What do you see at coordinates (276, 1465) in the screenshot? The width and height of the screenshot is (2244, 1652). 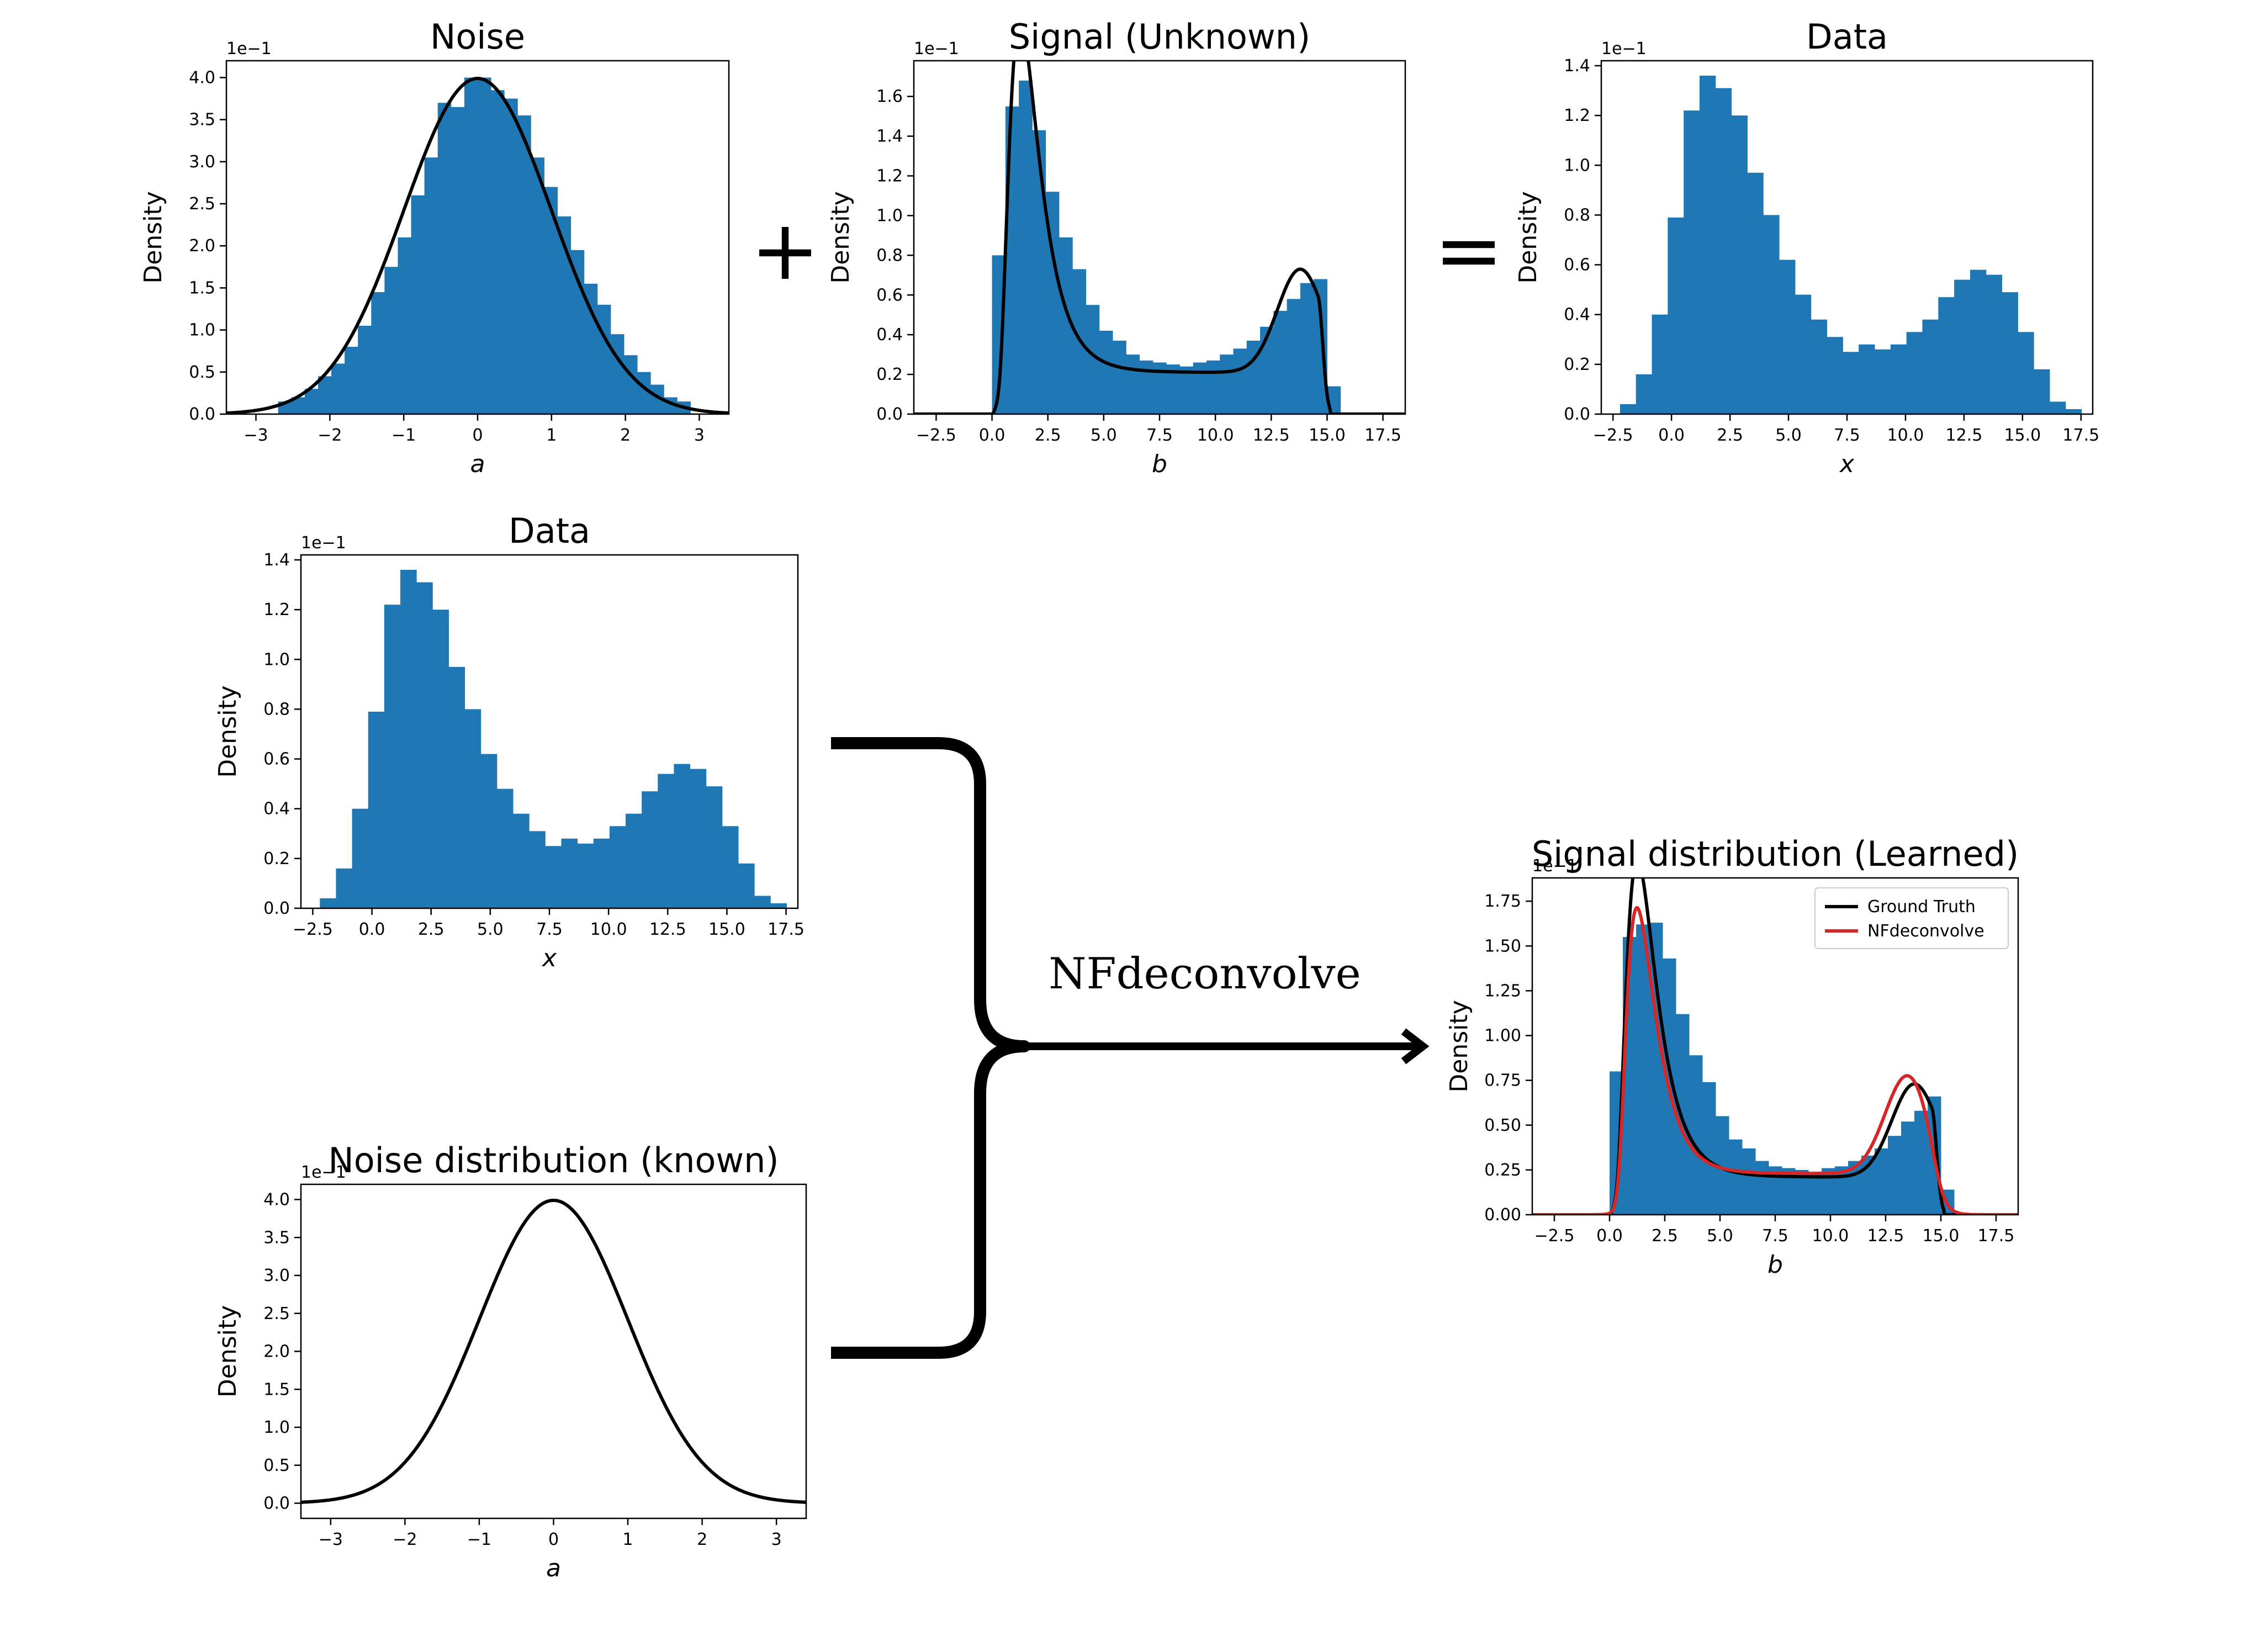 I see `y-tick-label: 0.5` at bounding box center [276, 1465].